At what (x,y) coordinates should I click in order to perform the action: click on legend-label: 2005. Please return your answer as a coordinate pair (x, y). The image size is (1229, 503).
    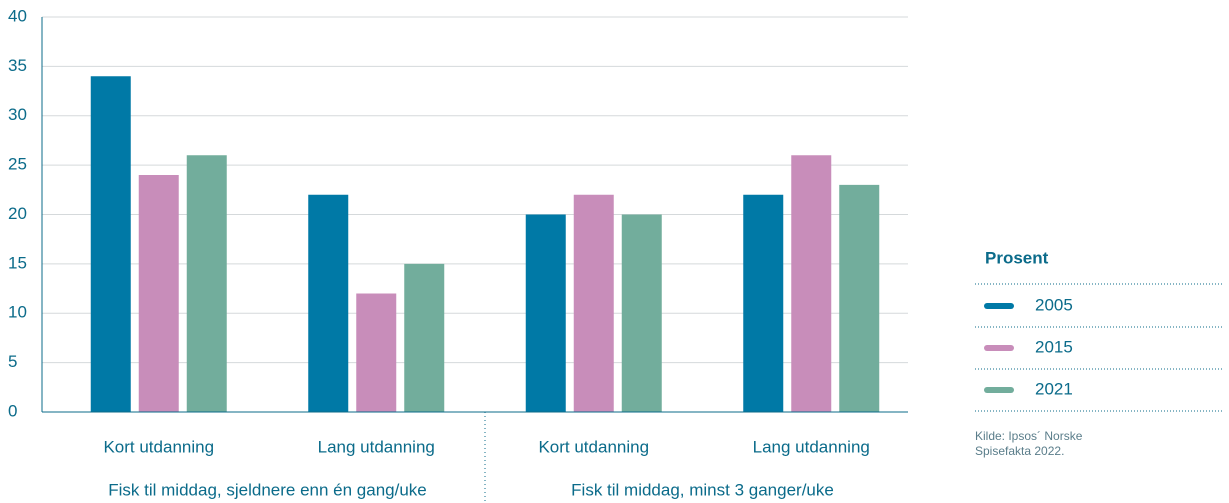
    Looking at the image, I should click on (1054, 304).